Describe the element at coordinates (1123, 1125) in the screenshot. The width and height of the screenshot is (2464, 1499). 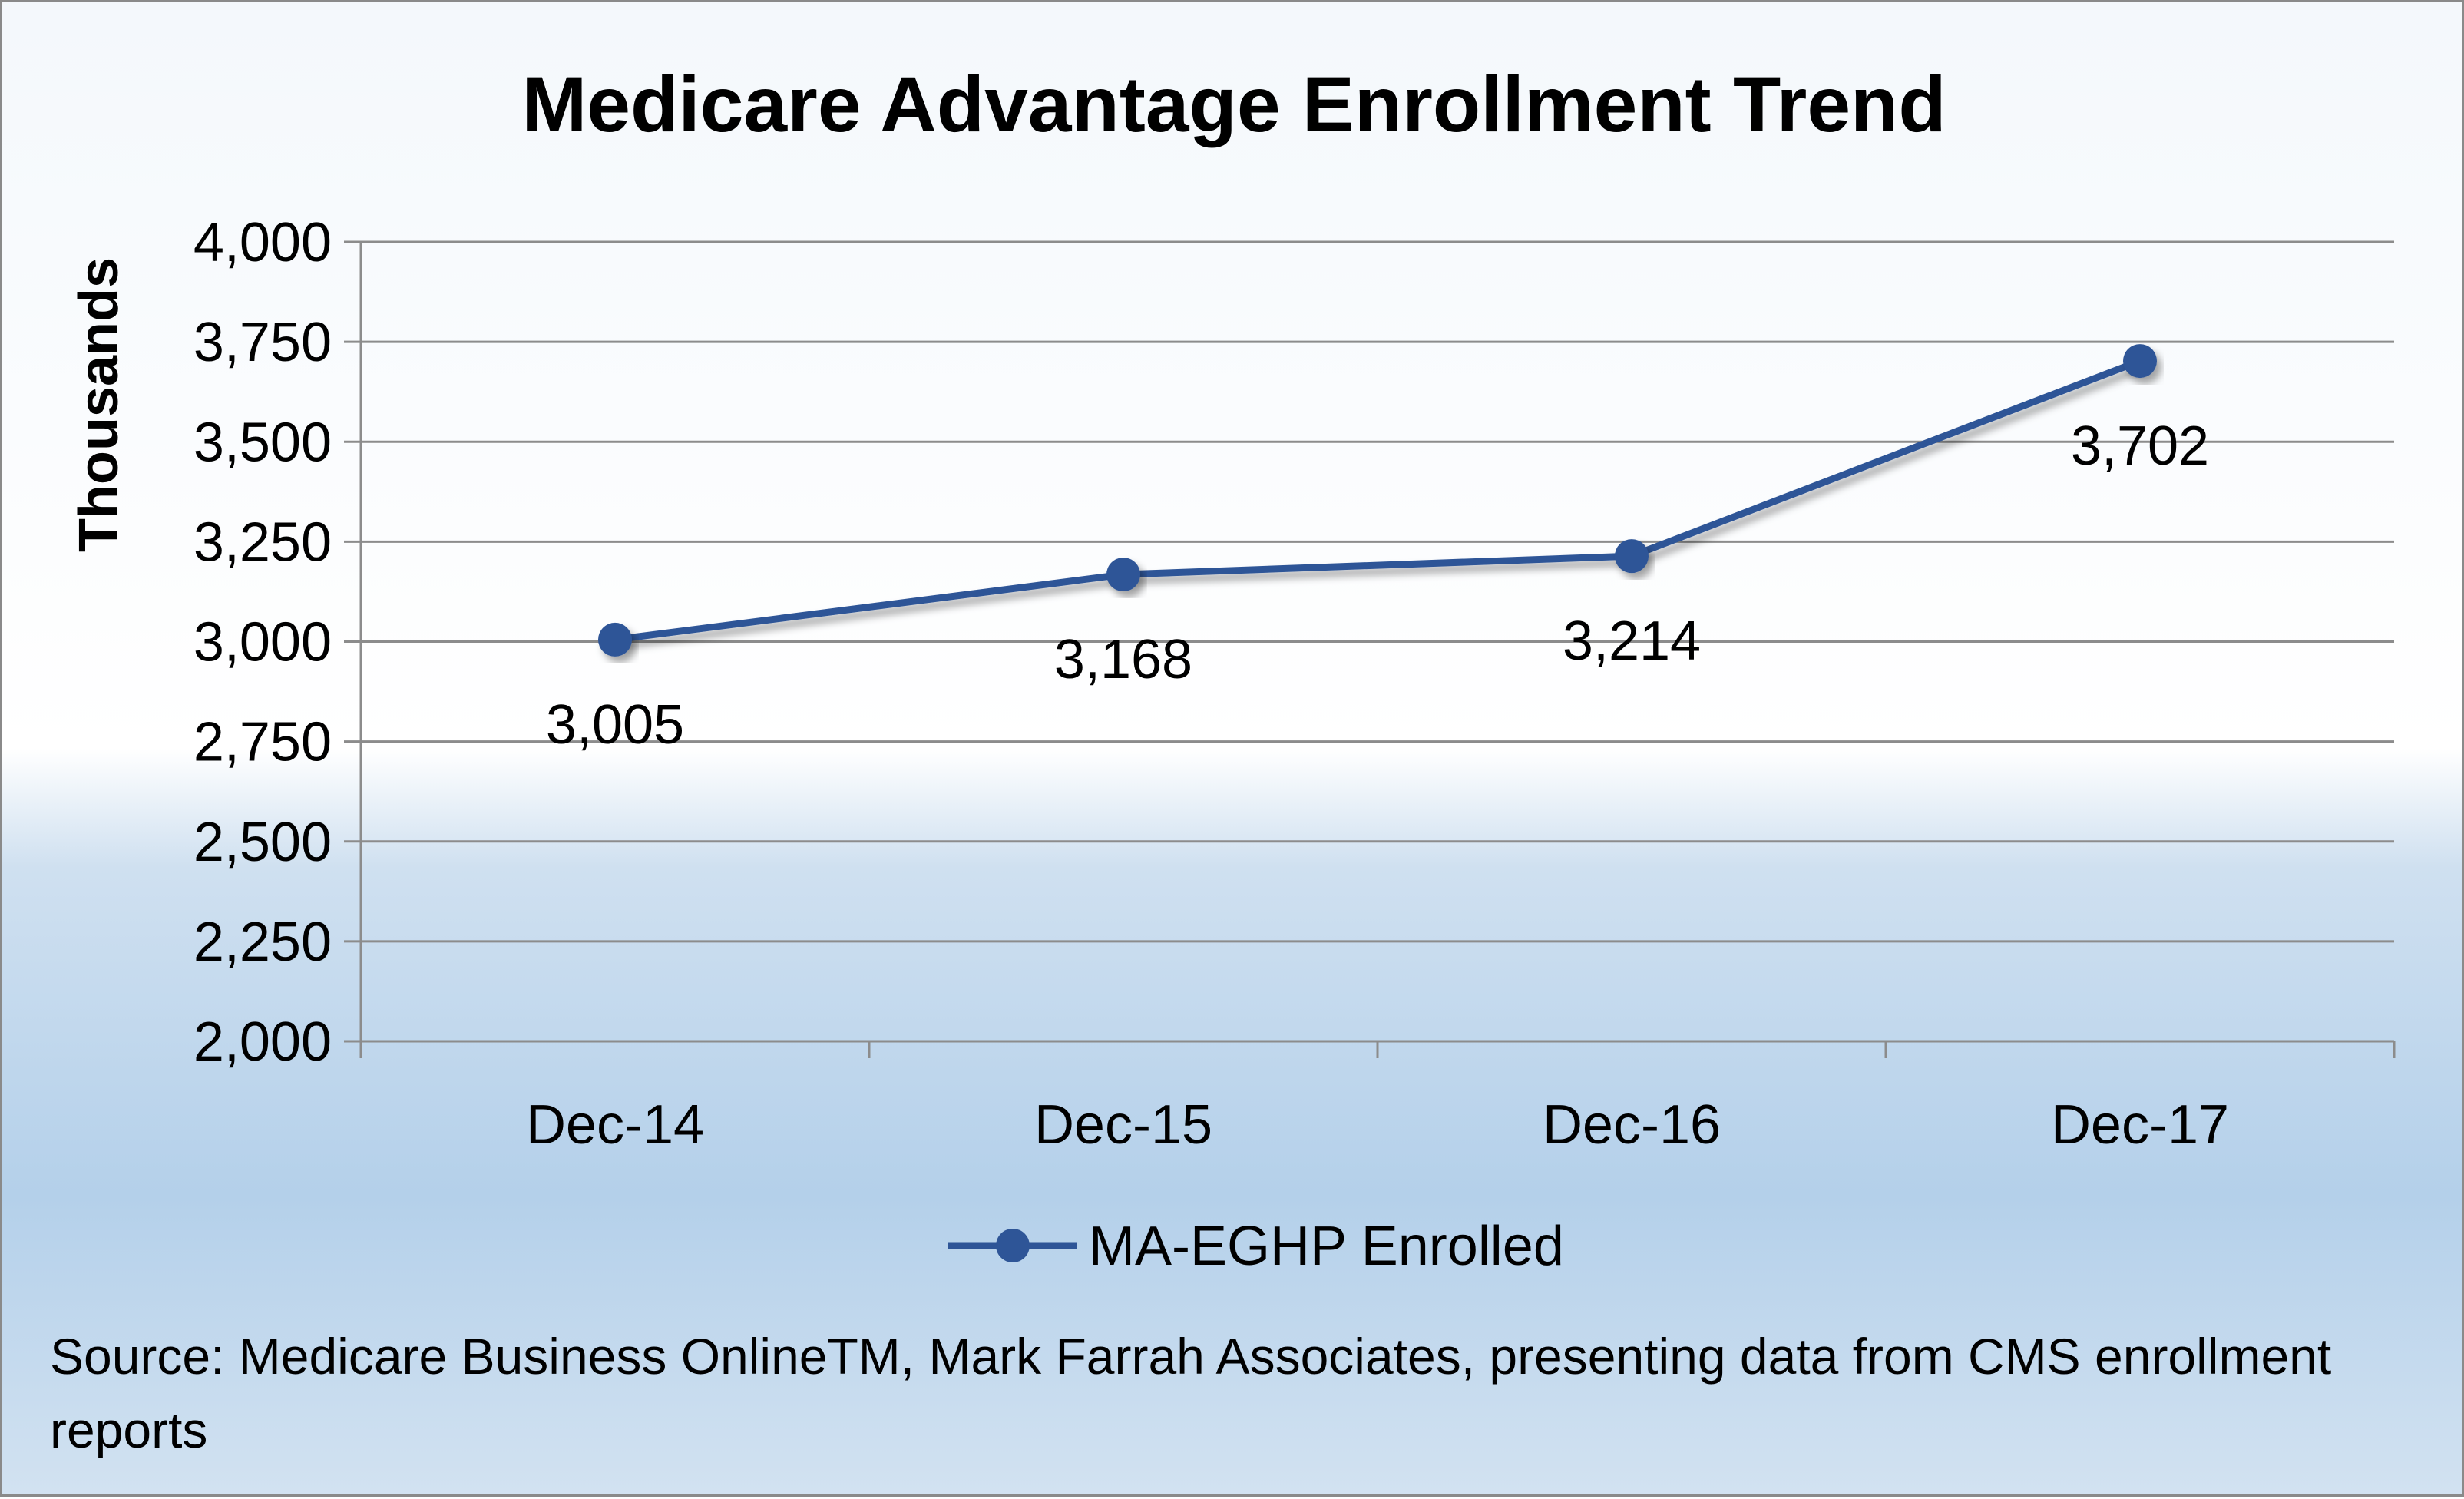
I see `x-tick-label: Dec-15` at that location.